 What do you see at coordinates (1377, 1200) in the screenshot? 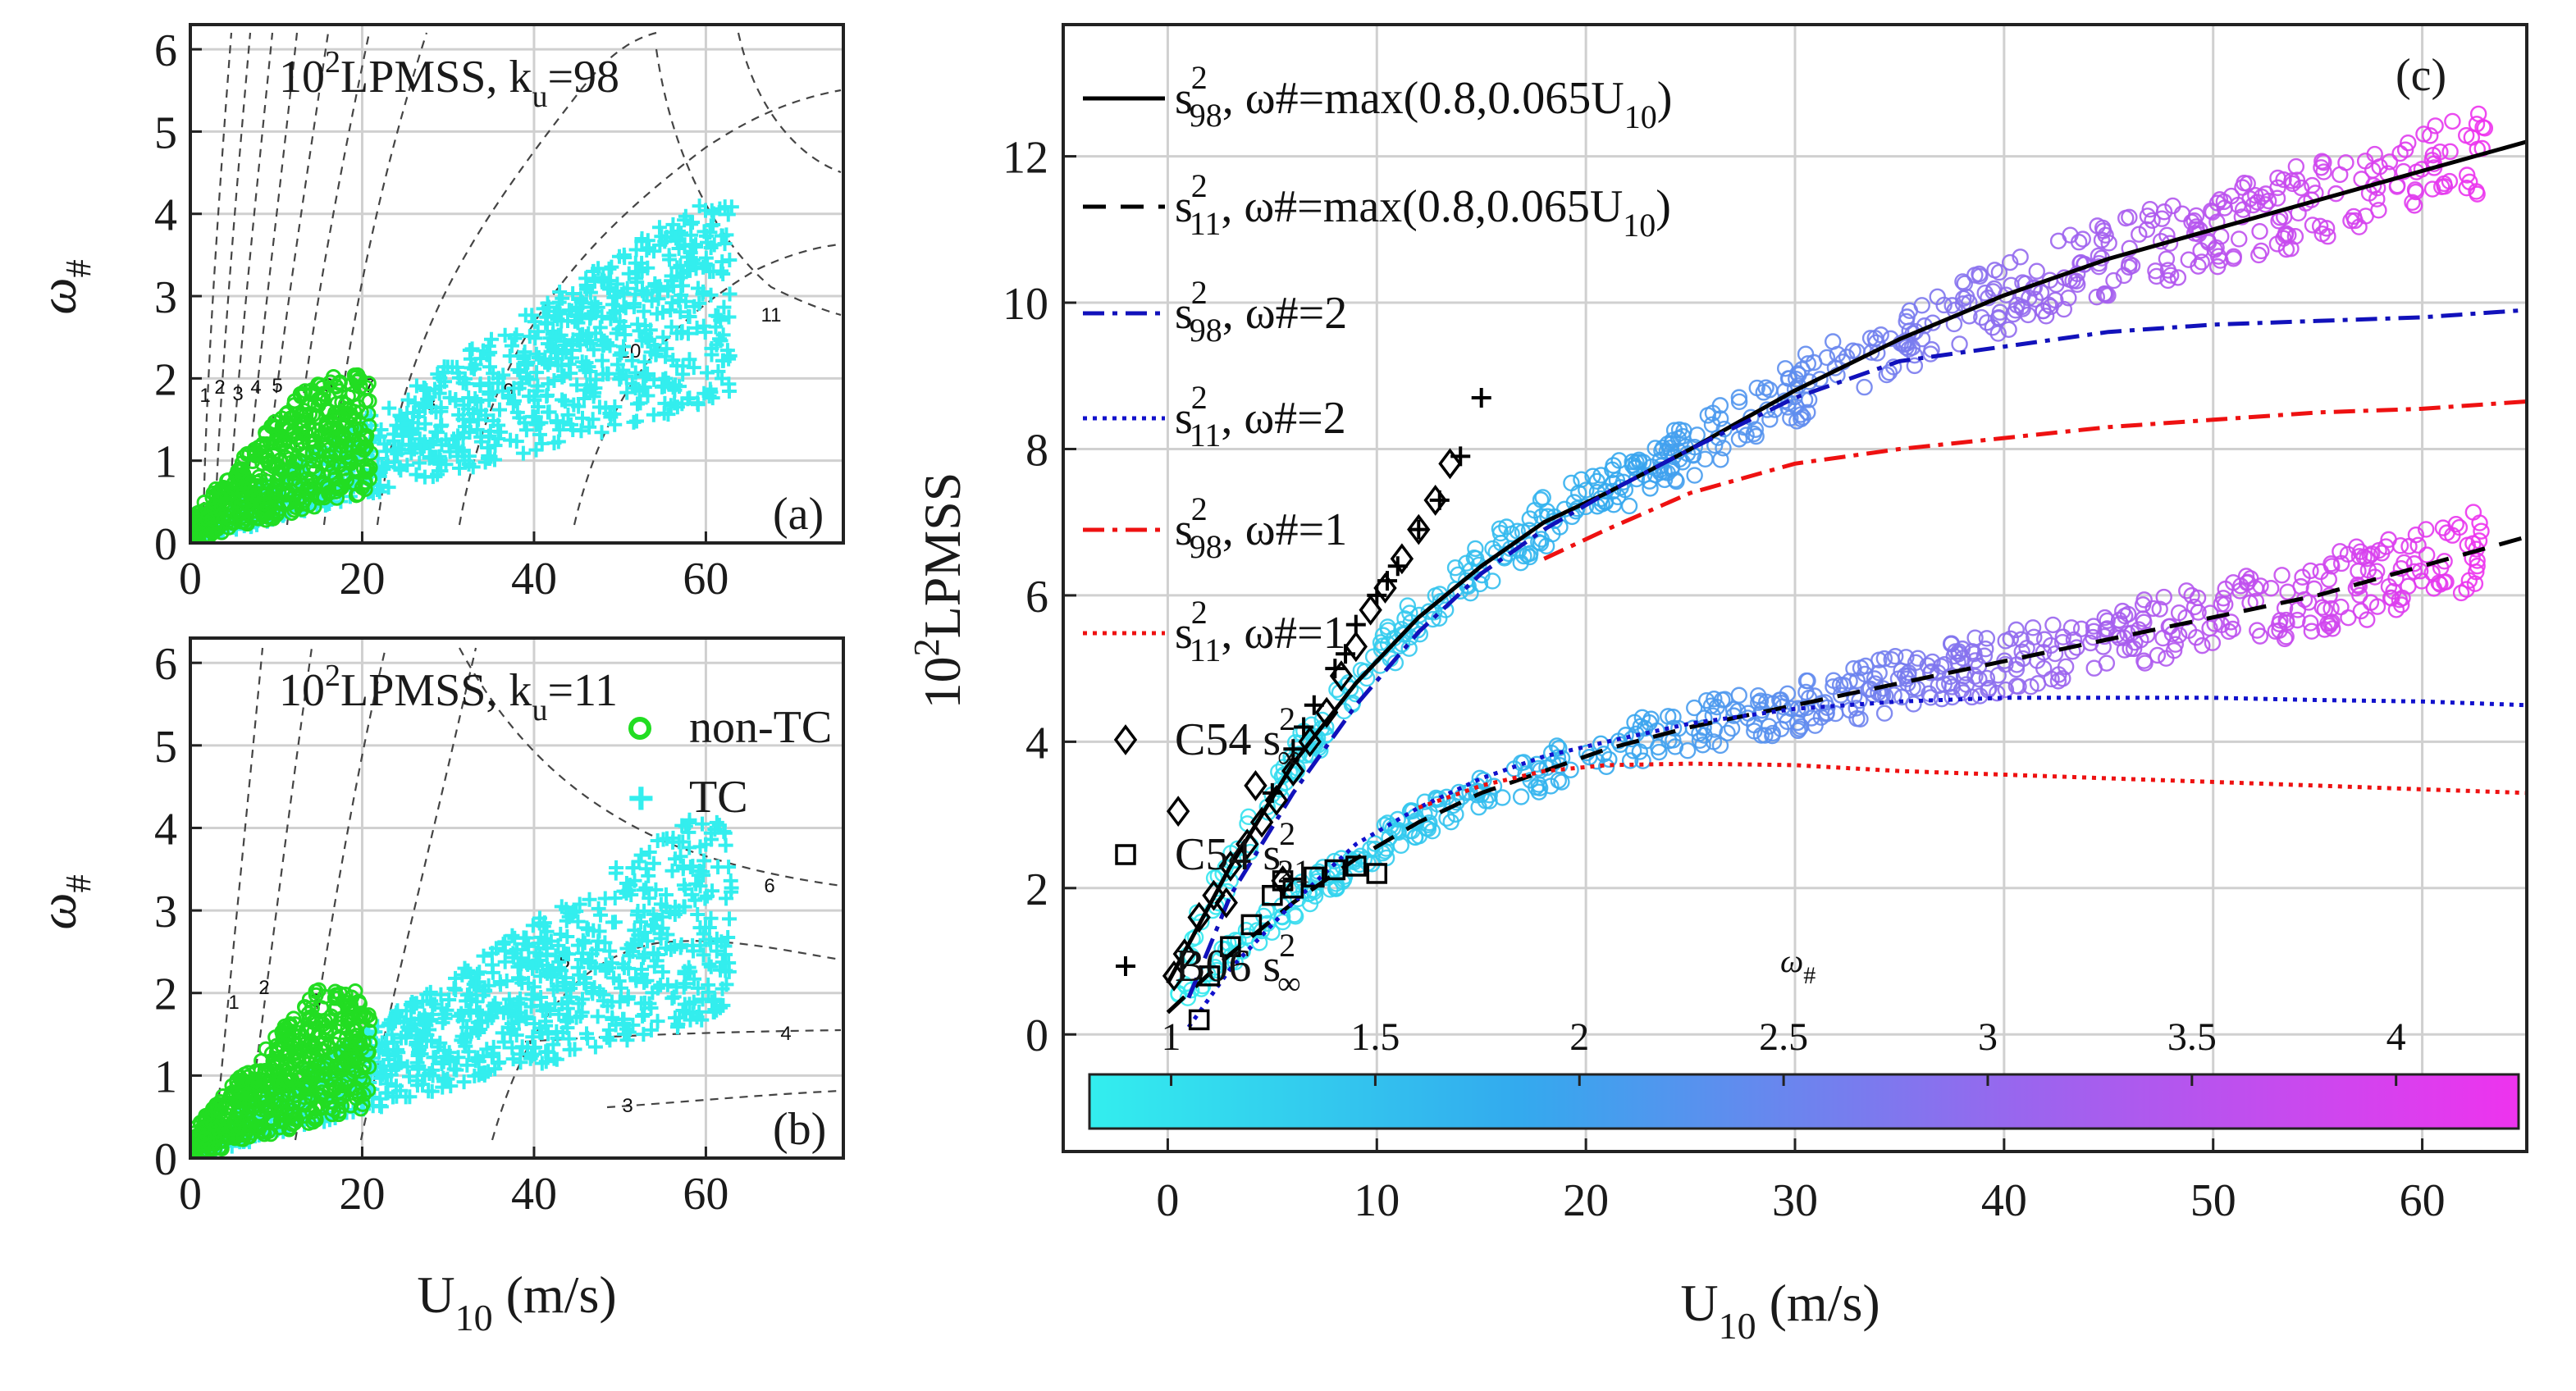
I see `x-tick-label: 10` at bounding box center [1377, 1200].